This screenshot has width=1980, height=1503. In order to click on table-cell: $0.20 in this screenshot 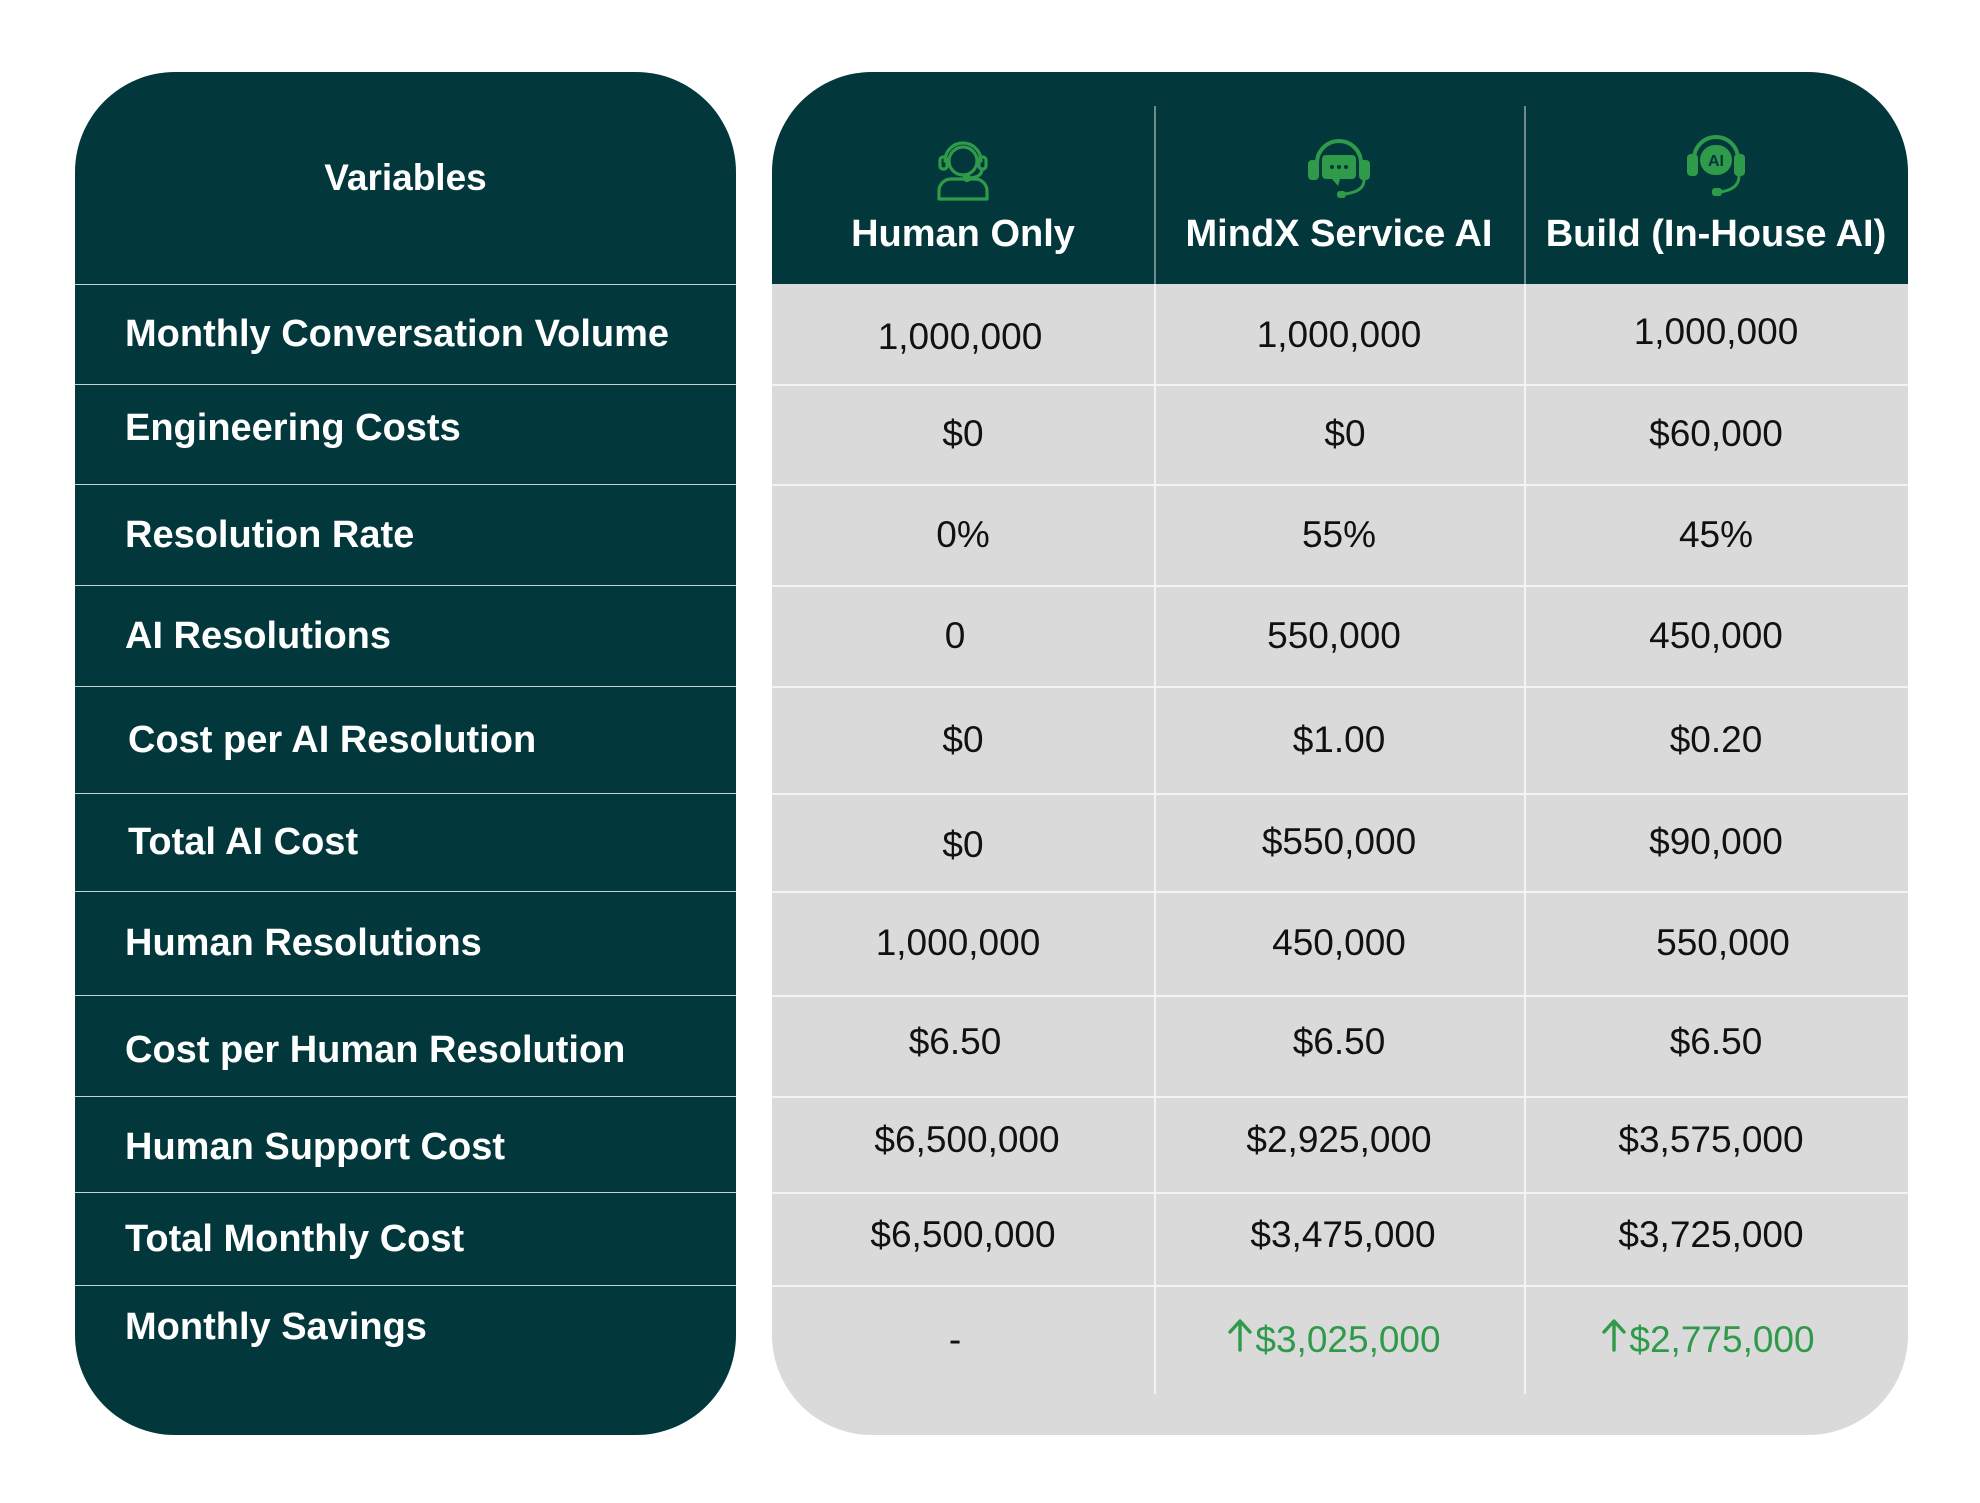, I will do `click(1716, 739)`.